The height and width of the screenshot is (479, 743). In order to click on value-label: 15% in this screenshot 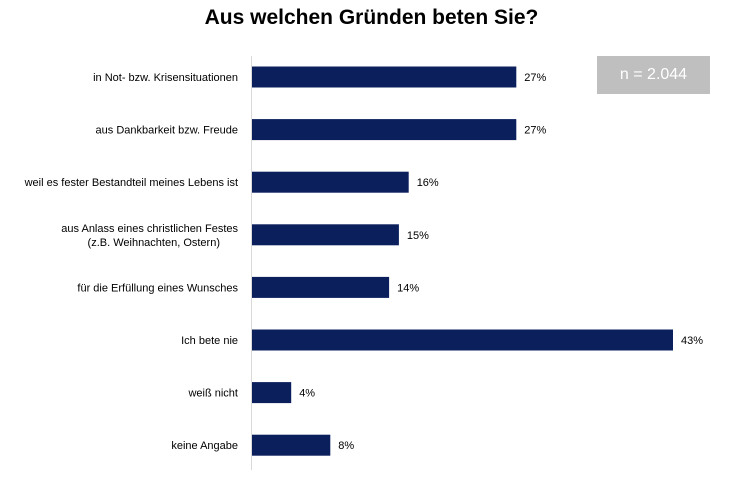, I will do `click(418, 236)`.